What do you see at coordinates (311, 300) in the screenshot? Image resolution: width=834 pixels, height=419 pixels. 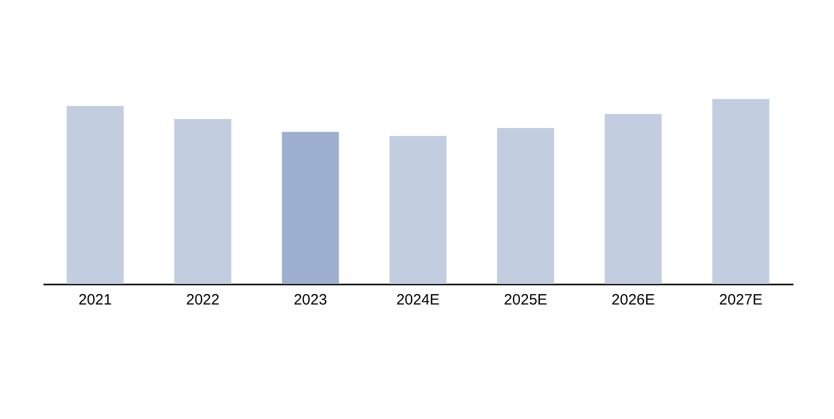 I see `x-tick-label: 2023` at bounding box center [311, 300].